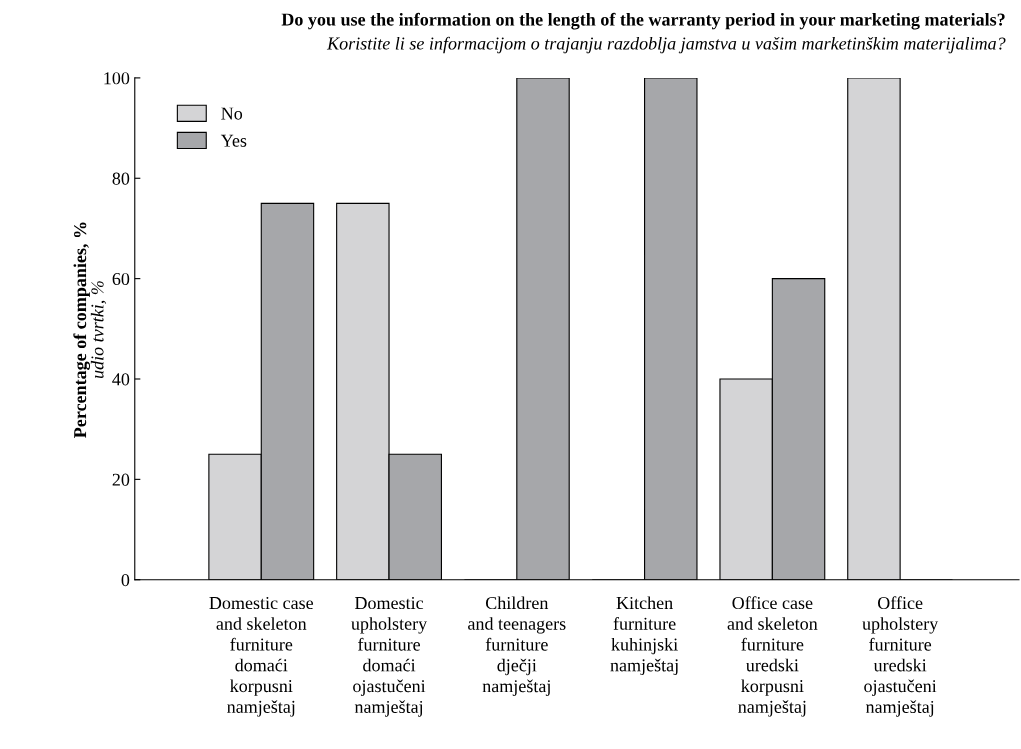 Image resolution: width=1021 pixels, height=749 pixels. Describe the element at coordinates (232, 113) in the screenshot. I see `legend-label: No` at that location.